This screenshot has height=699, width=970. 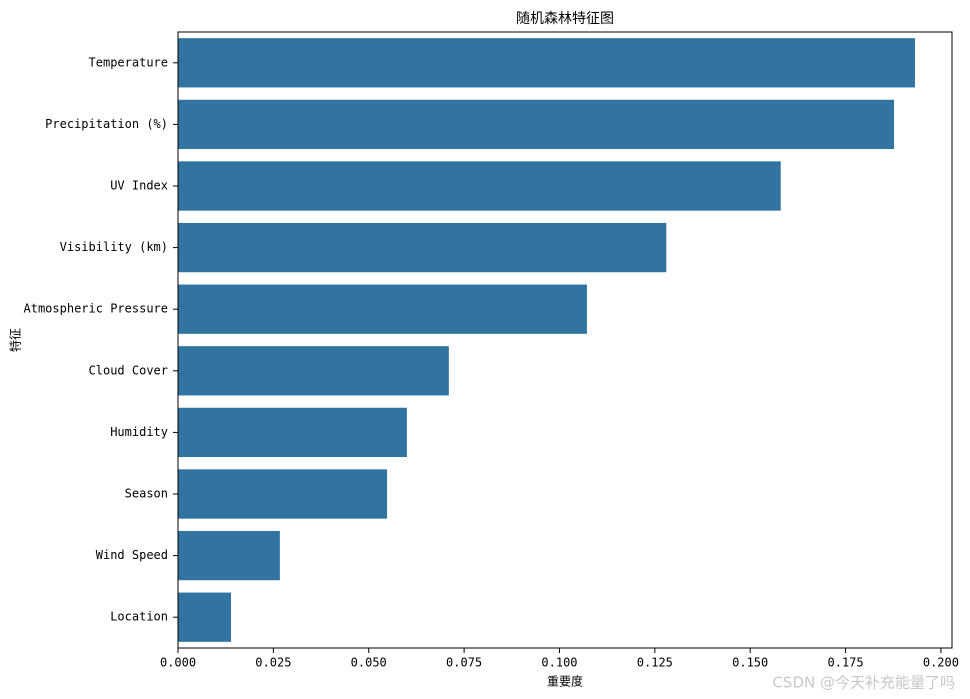 What do you see at coordinates (464, 663) in the screenshot?
I see `x-tick-label: 0.075` at bounding box center [464, 663].